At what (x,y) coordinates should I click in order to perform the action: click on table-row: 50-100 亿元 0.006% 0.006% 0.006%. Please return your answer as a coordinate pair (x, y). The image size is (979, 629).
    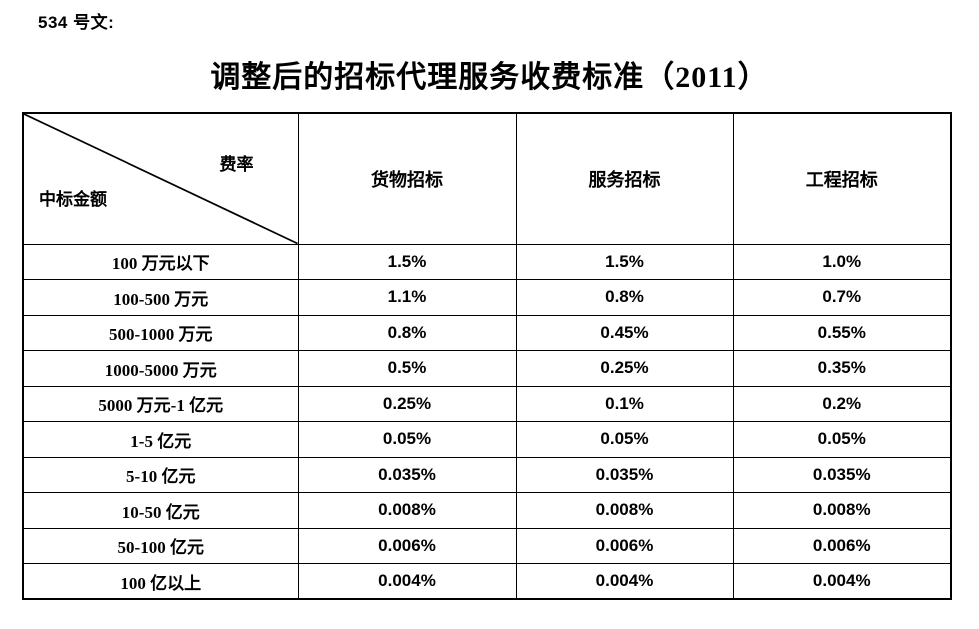
    Looking at the image, I should click on (487, 545).